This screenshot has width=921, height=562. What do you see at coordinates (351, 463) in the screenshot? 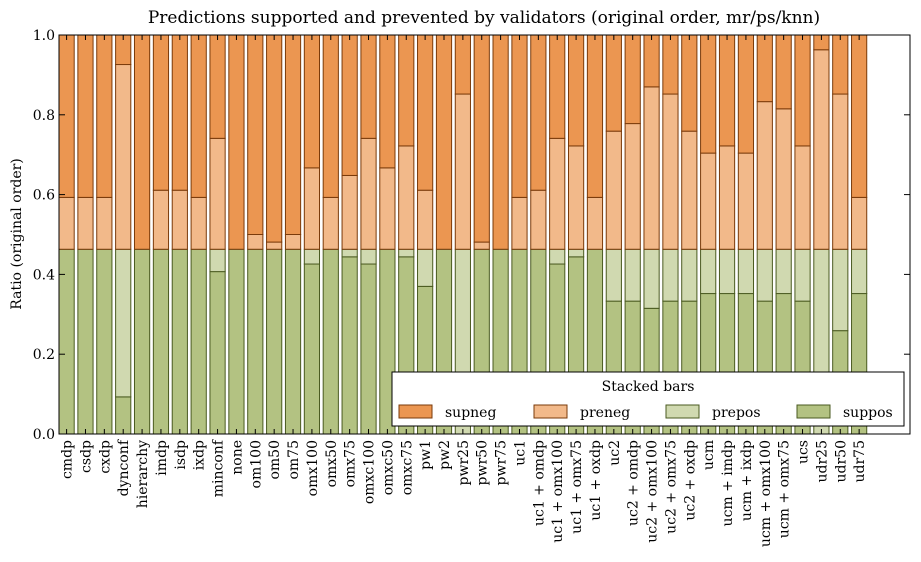
I see `x-tick-label: omx75` at bounding box center [351, 463].